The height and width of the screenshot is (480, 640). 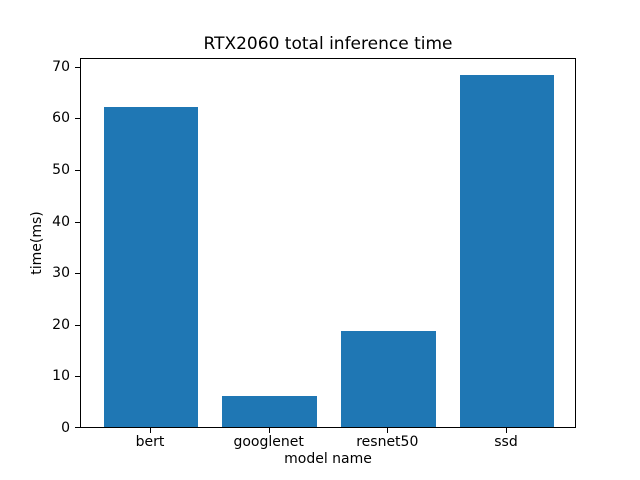 I want to click on bar-resnet50, so click(x=388, y=379).